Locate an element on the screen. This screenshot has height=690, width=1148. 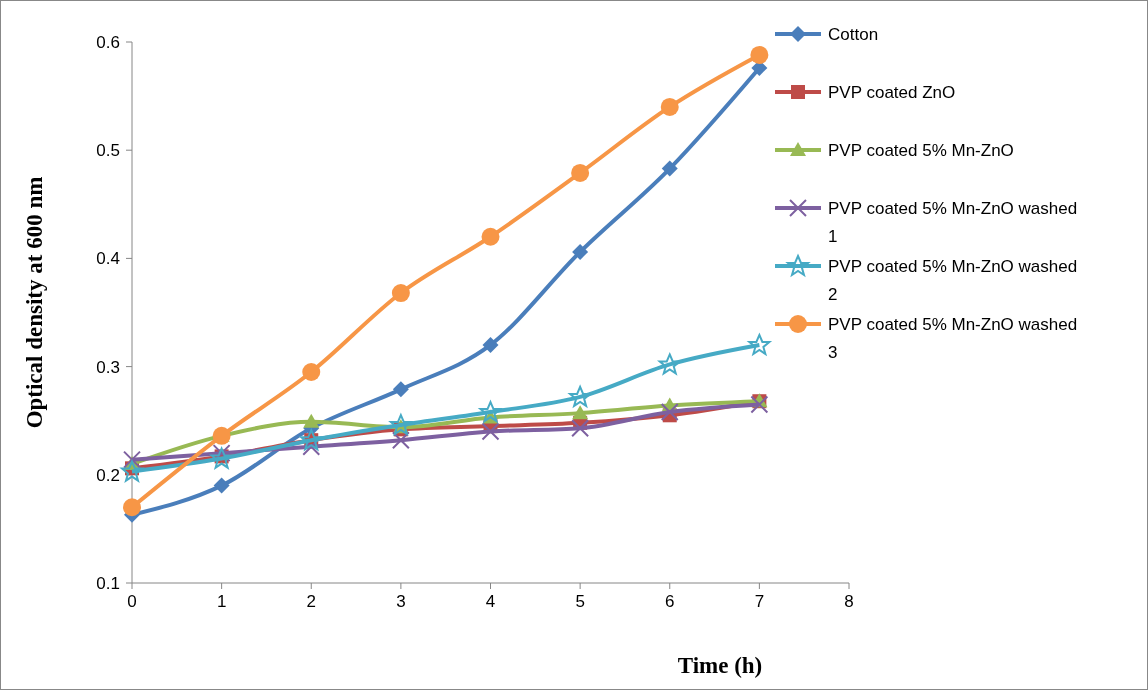
y-tick-label: 0.5 is located at coordinates (108, 151).